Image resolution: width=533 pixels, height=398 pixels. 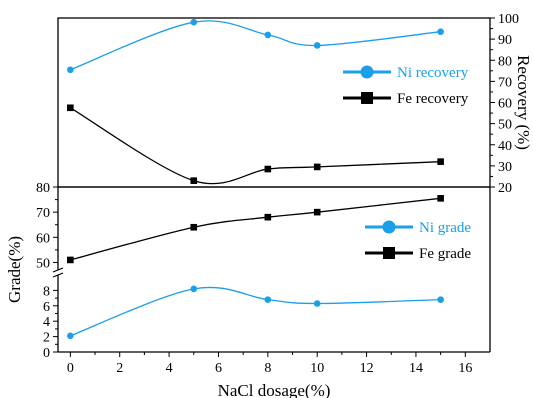 What do you see at coordinates (416, 368) in the screenshot?
I see `x-tick-label: 14` at bounding box center [416, 368].